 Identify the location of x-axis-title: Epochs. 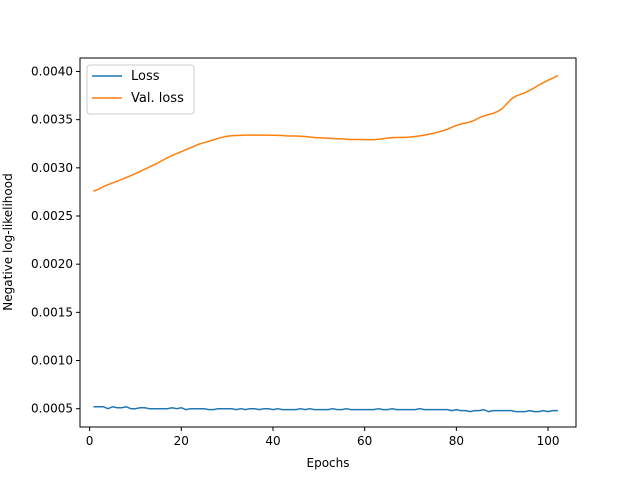
(328, 463).